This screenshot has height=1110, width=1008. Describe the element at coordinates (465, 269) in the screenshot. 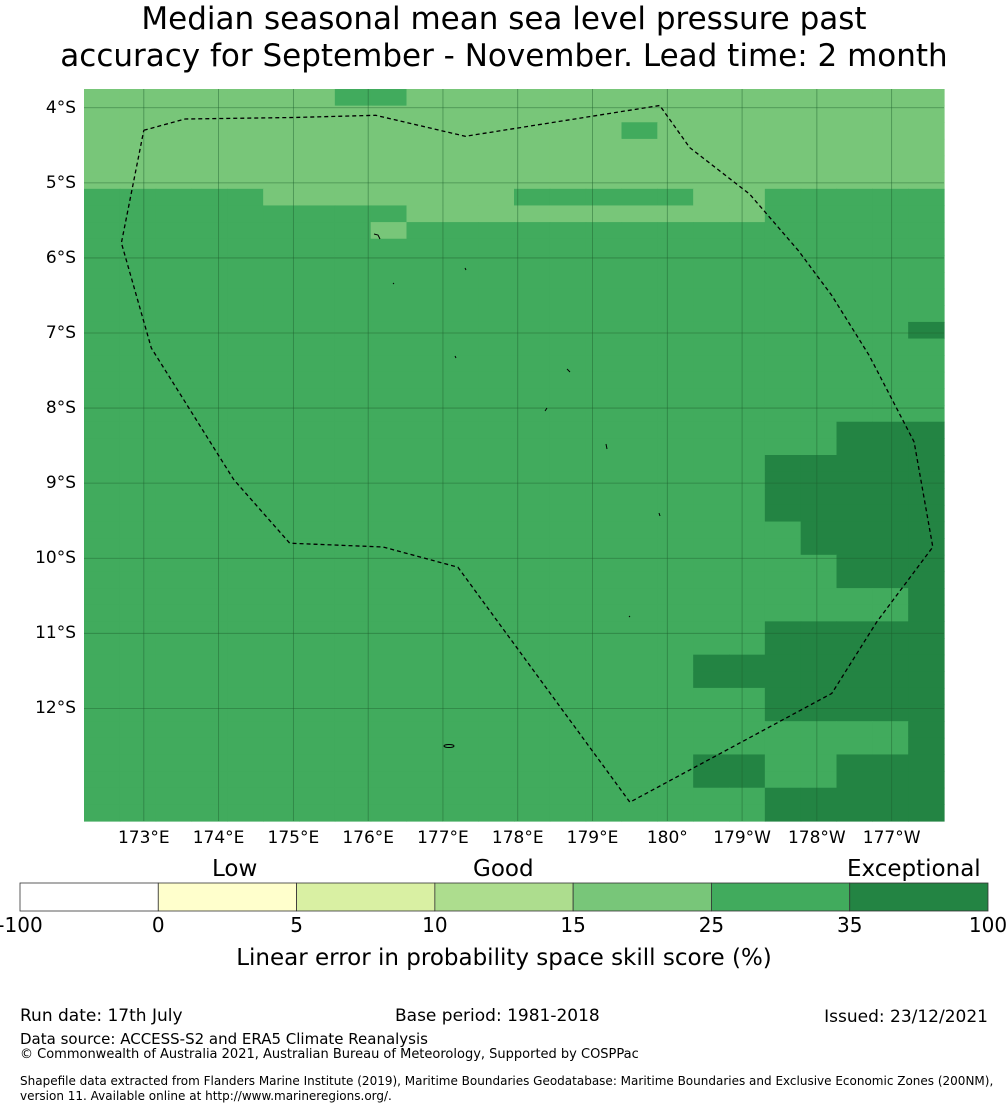

I see `island` at that location.